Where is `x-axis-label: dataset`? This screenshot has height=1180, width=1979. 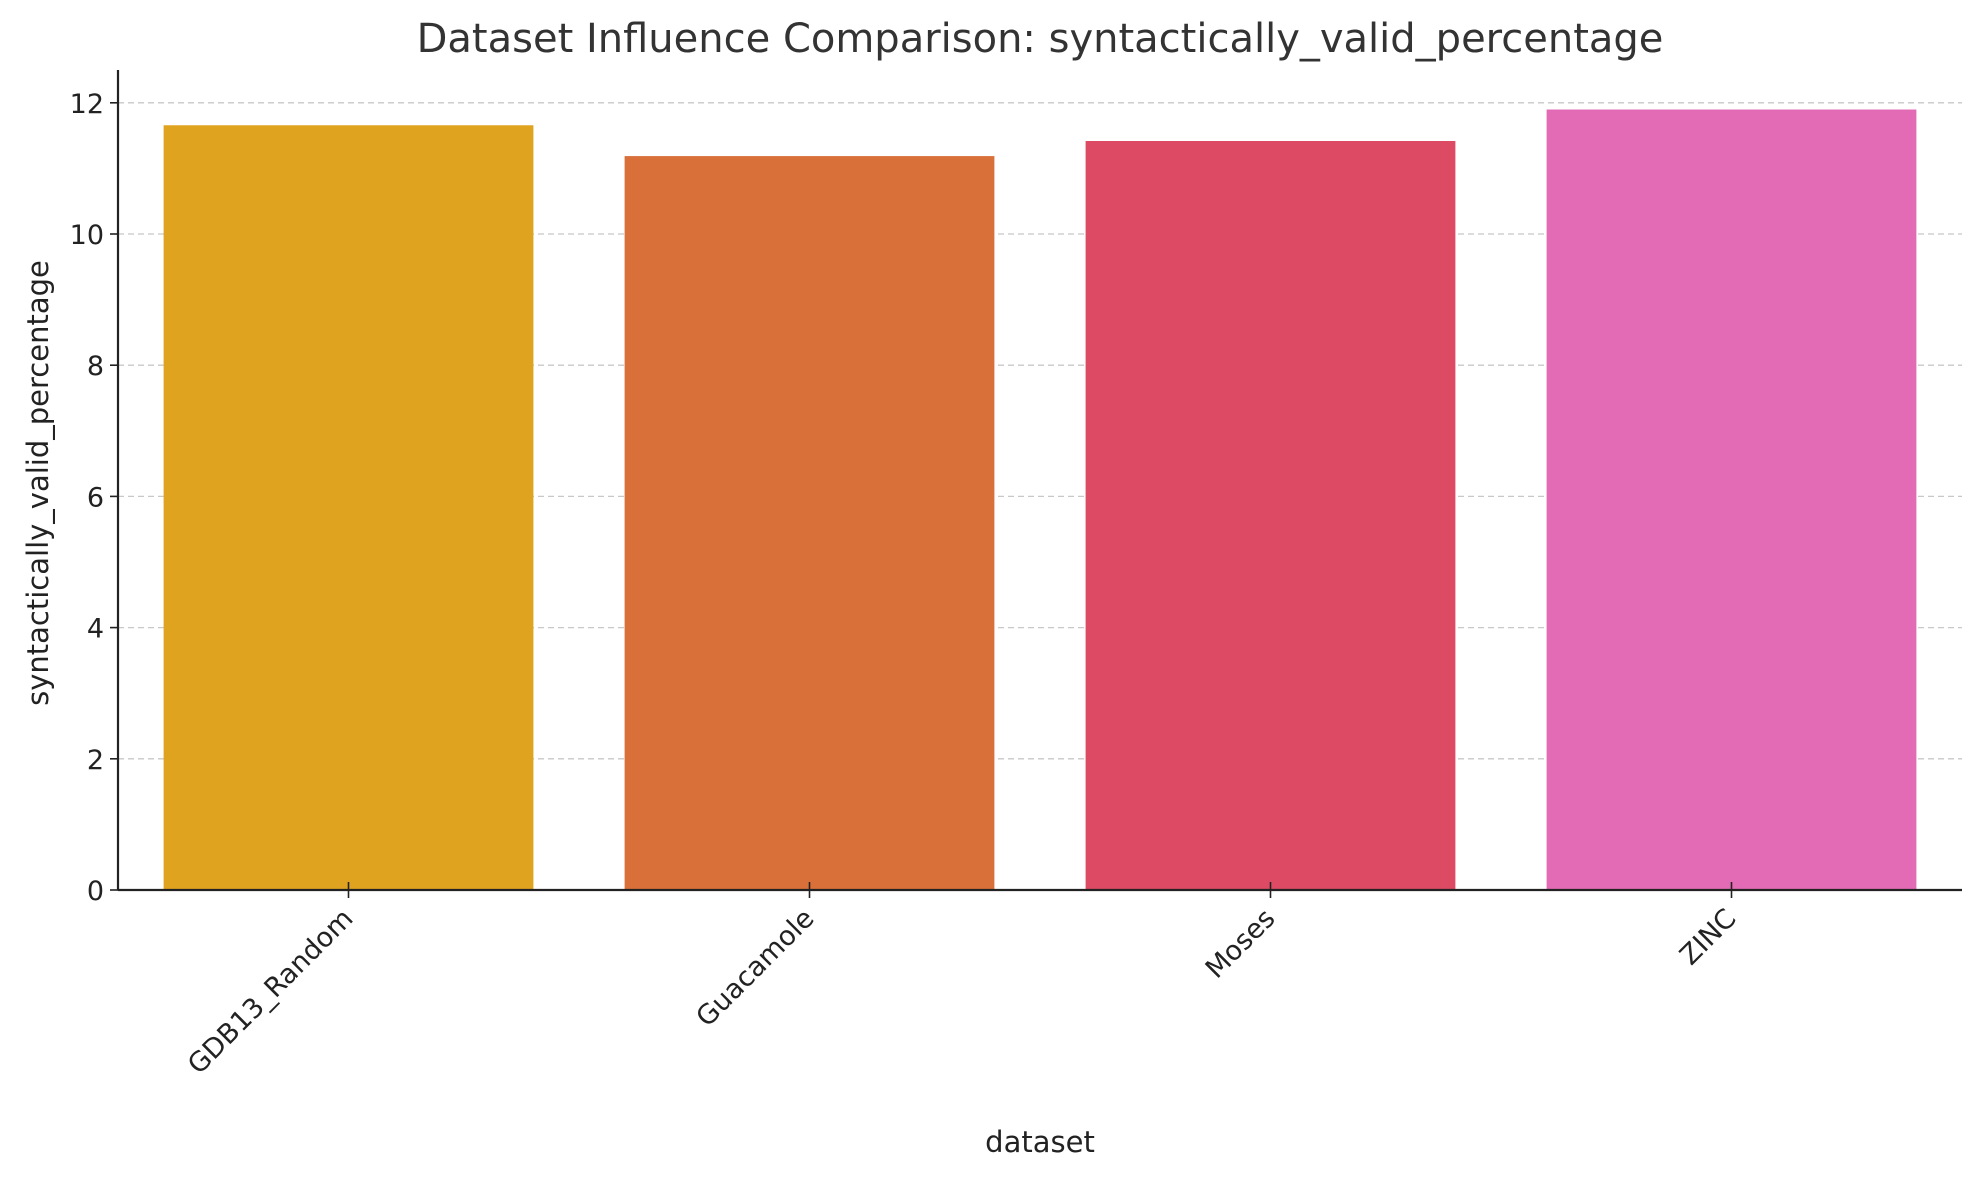
x-axis-label: dataset is located at coordinates (1040, 1142).